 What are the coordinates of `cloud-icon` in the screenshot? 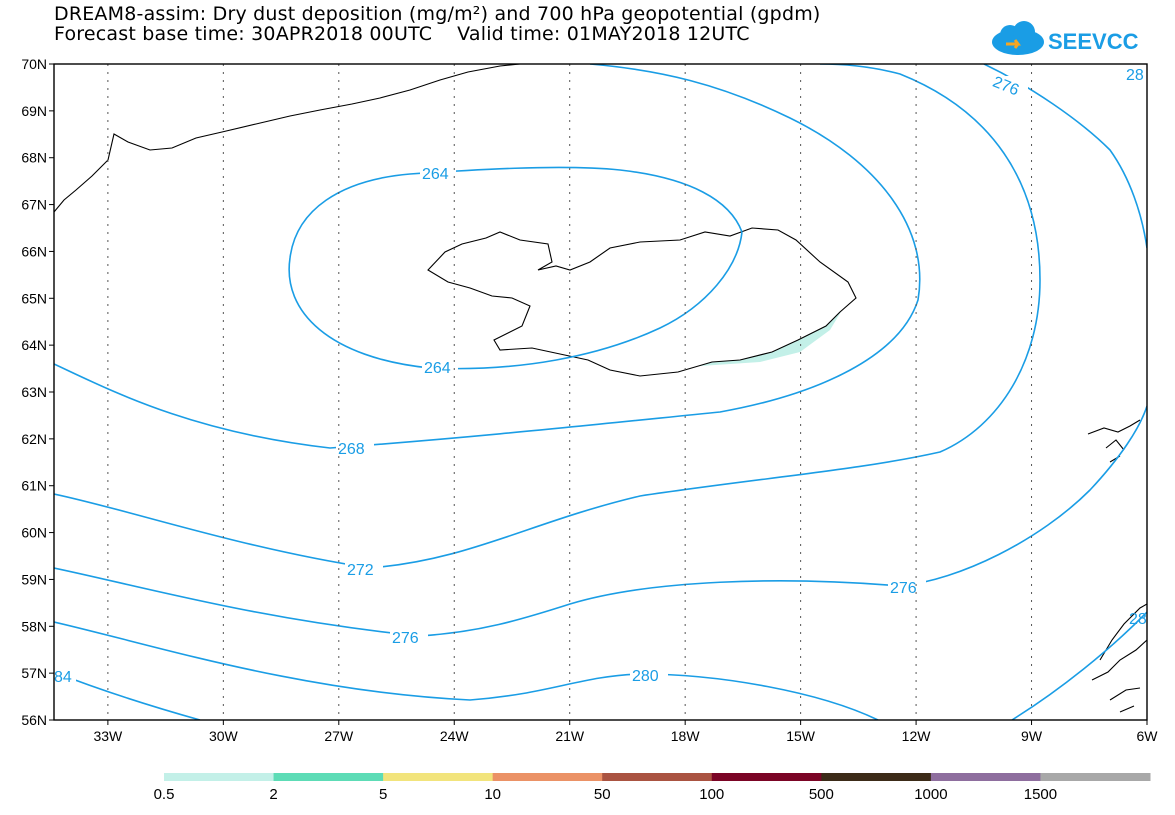 It's located at (1018, 38).